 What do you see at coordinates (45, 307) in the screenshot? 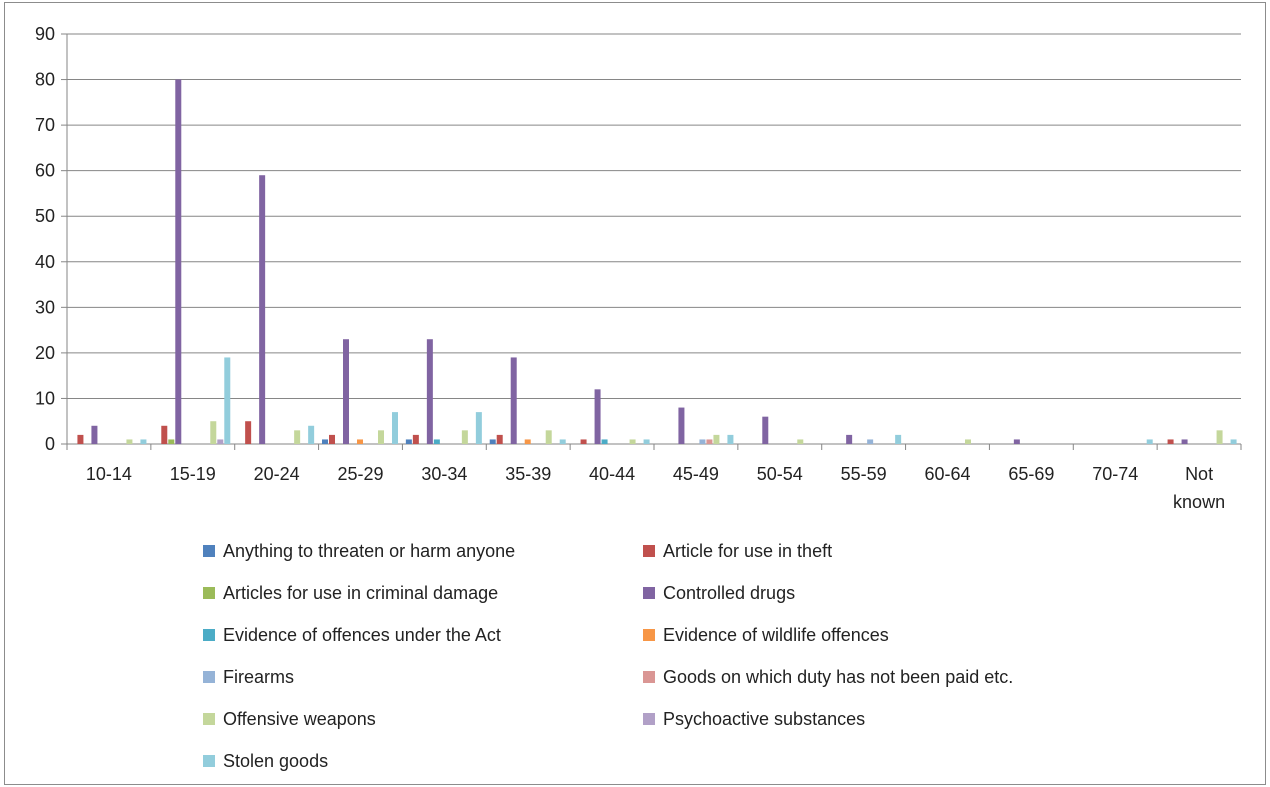
I see `y-tick-label: 30` at bounding box center [45, 307].